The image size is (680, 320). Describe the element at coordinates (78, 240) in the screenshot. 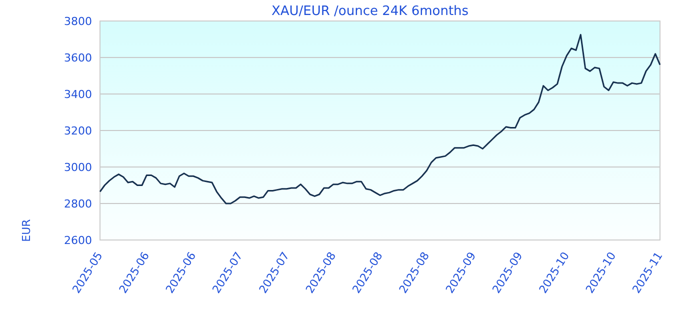

I see `y-tick-label: 2600` at that location.